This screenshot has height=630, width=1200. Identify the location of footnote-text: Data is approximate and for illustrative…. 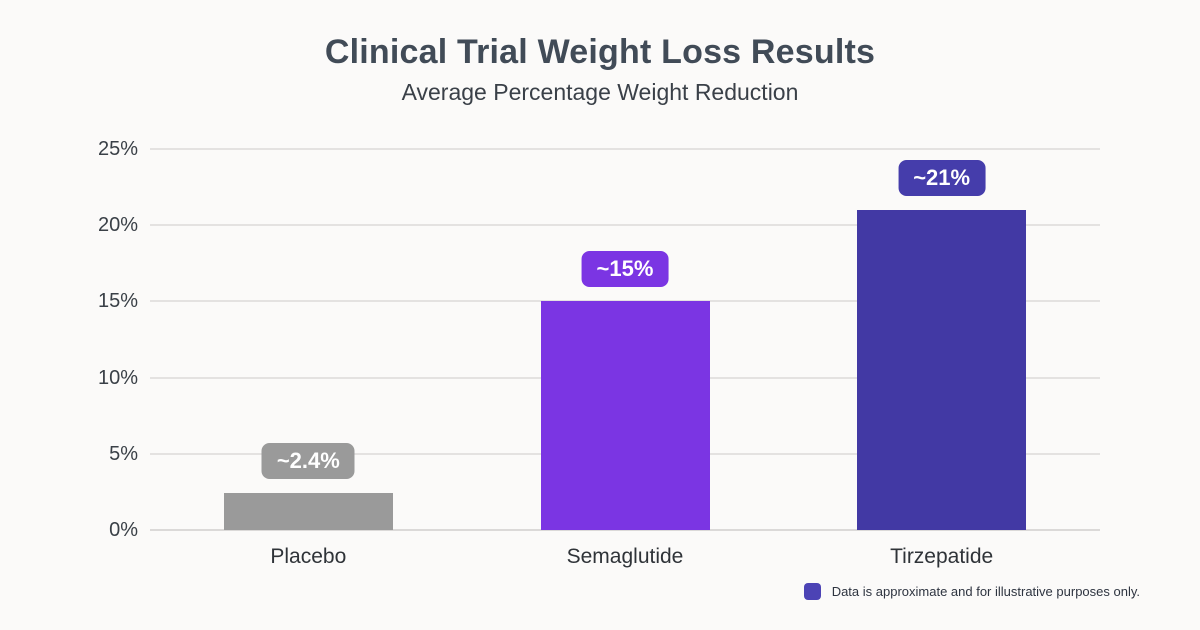
(985, 591).